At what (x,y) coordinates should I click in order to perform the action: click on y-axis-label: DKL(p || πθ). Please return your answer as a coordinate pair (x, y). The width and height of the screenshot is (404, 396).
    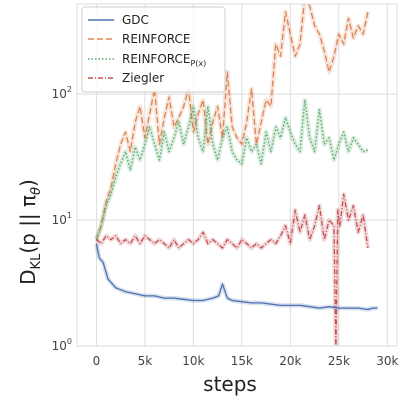
    Looking at the image, I should click on (30, 232).